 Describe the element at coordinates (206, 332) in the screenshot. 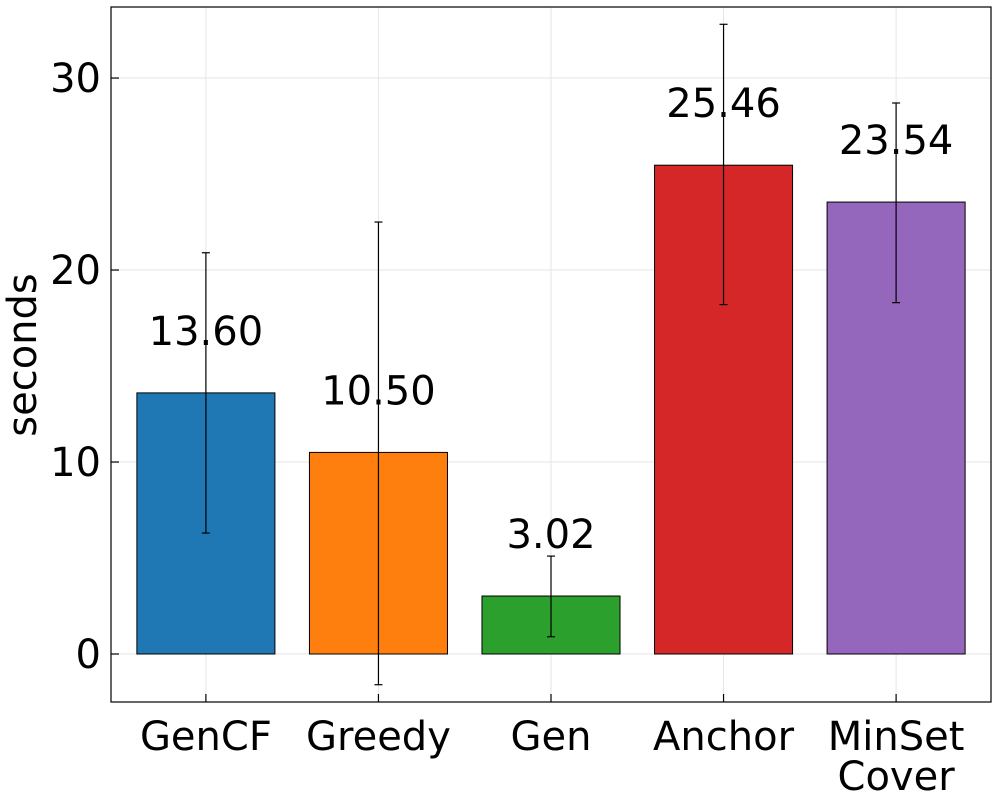

I see `value-label: 13.60` at that location.